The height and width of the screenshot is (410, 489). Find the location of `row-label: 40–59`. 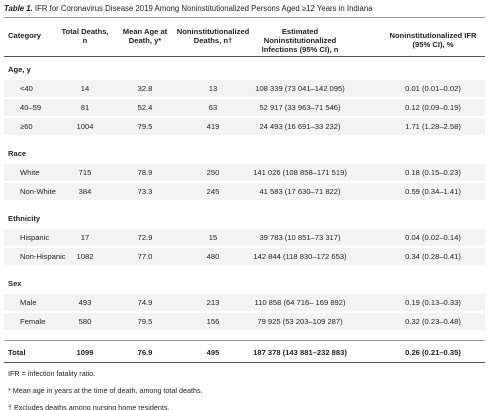

row-label: 40–59 is located at coordinates (31, 107).